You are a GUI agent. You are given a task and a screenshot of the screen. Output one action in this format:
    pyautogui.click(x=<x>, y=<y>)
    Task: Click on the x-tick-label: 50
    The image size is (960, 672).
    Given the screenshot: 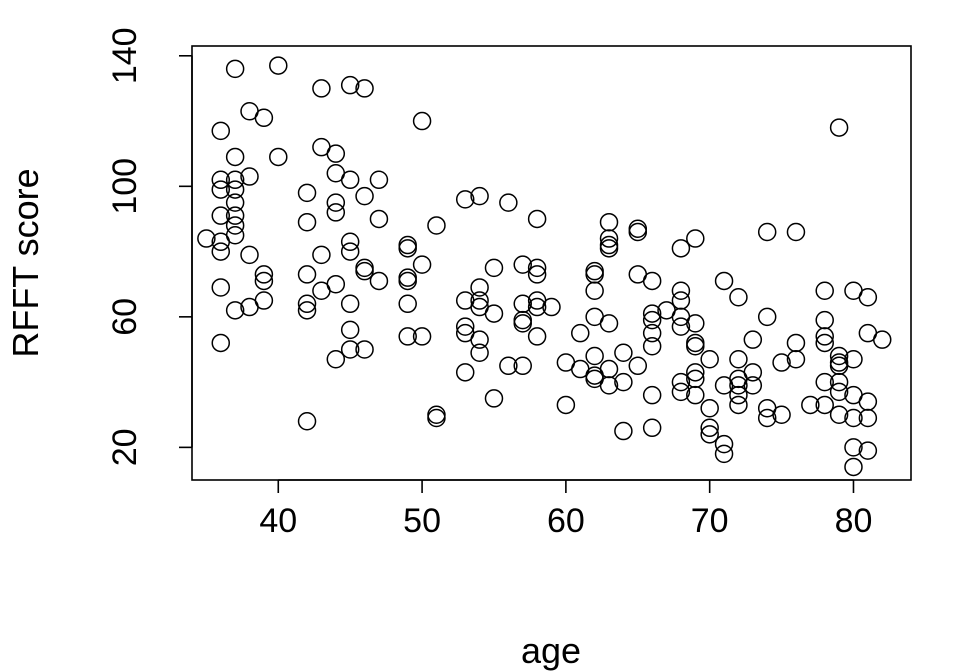 What is the action you would take?
    pyautogui.click(x=422, y=521)
    